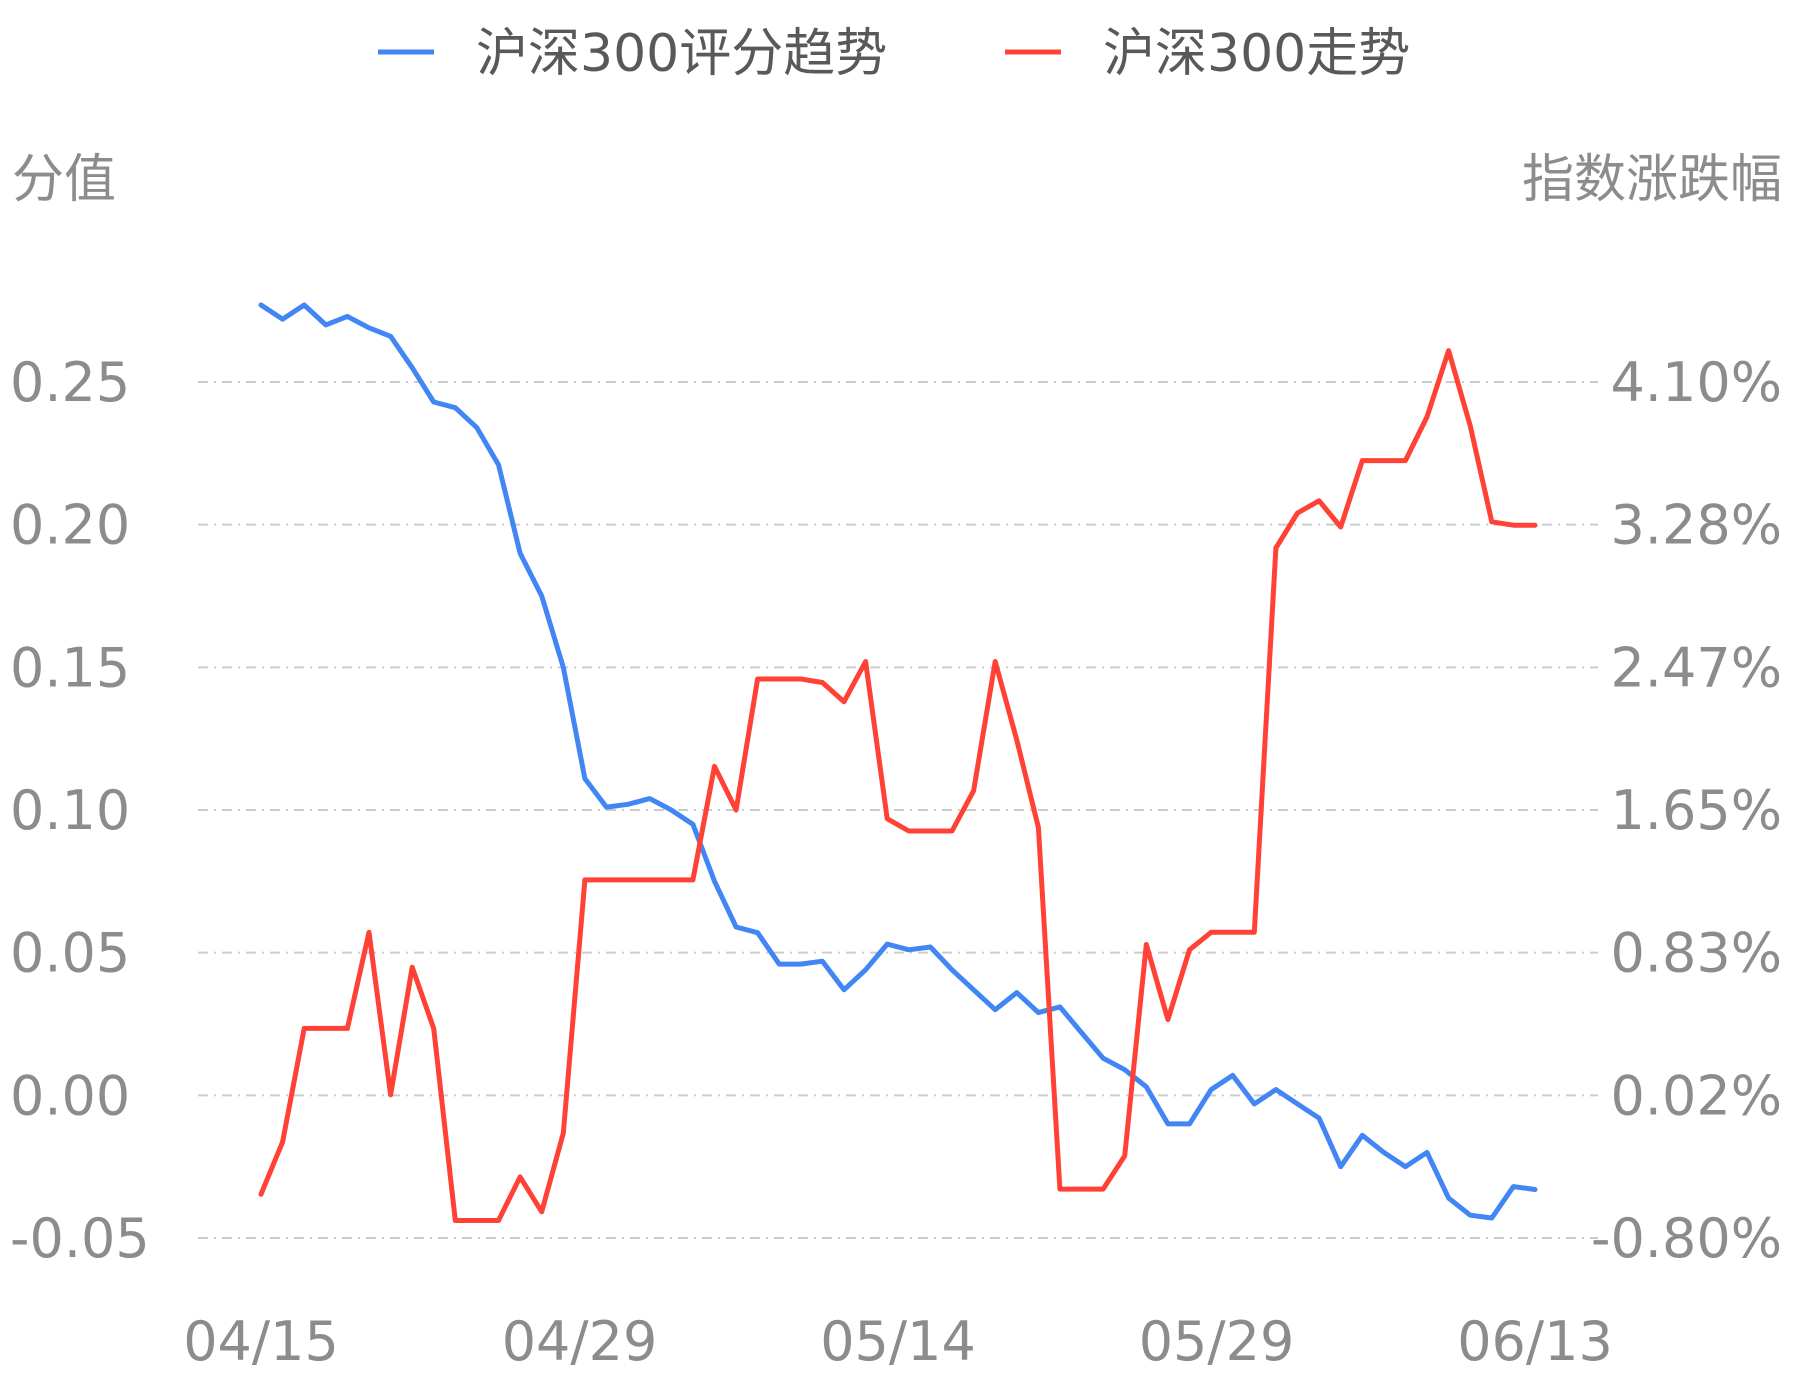 The width and height of the screenshot is (1793, 1380). I want to click on right-tick-label: 0.83%, so click(1696, 953).